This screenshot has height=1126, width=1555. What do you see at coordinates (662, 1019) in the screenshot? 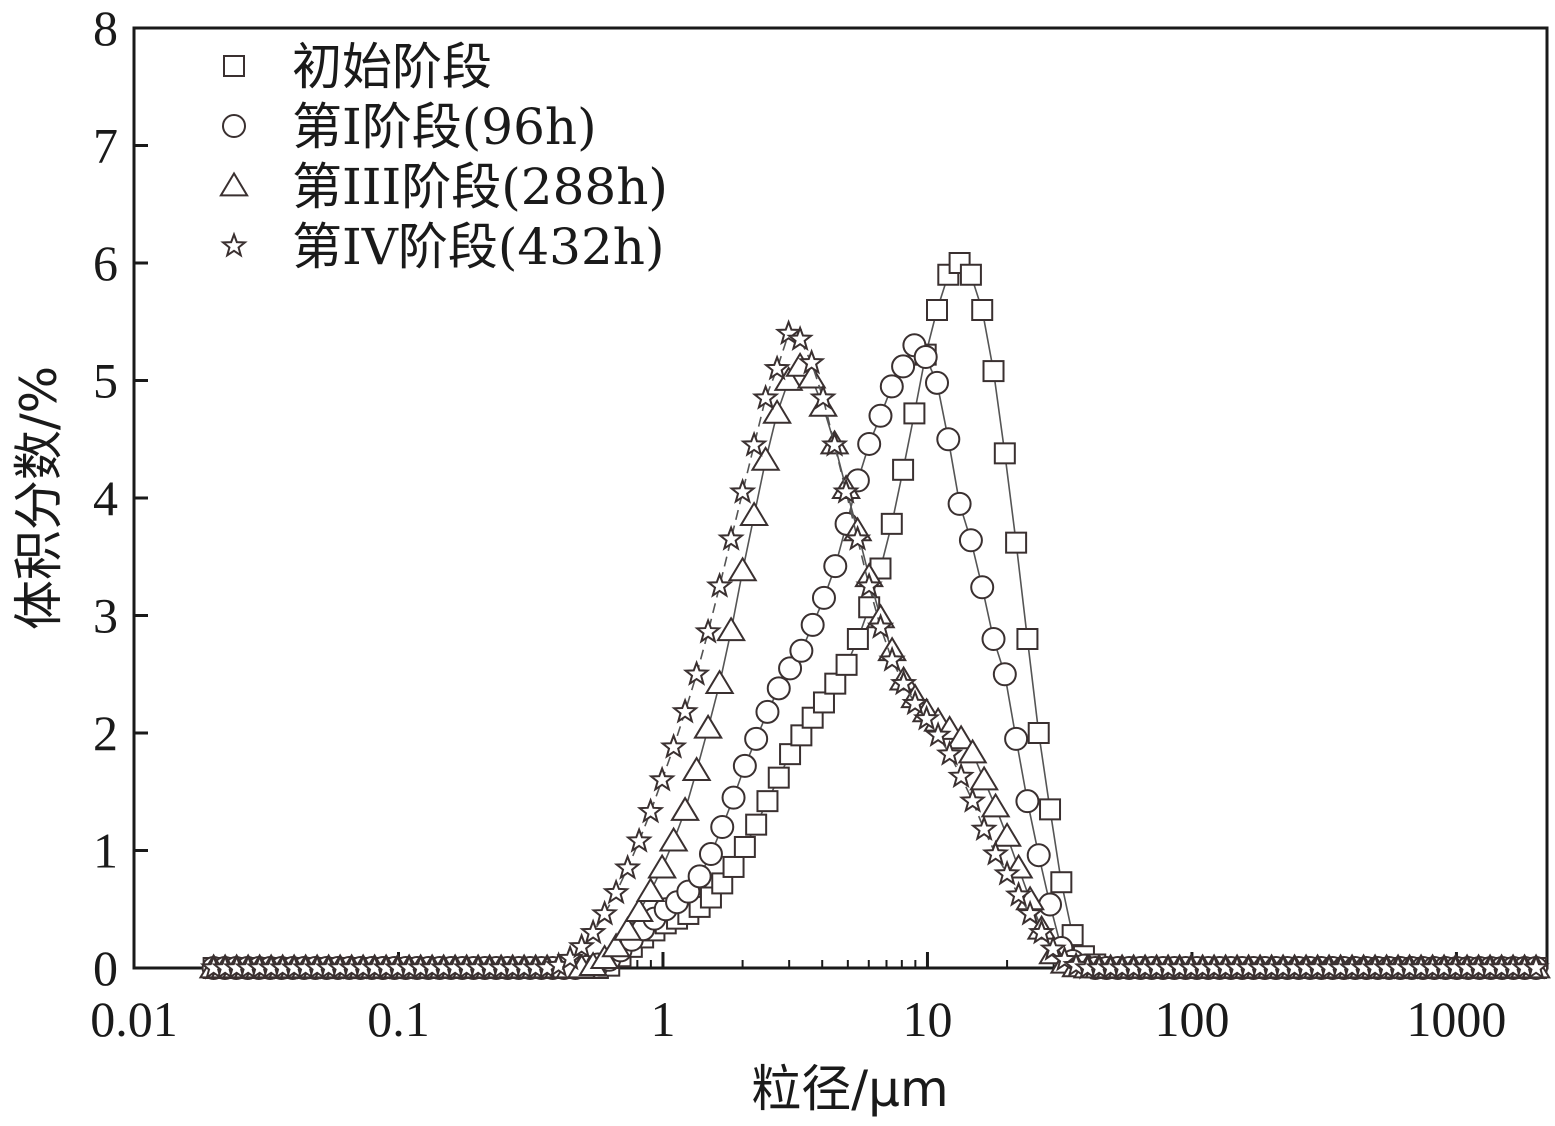
I see `x-tick-label: 1` at bounding box center [662, 1019].